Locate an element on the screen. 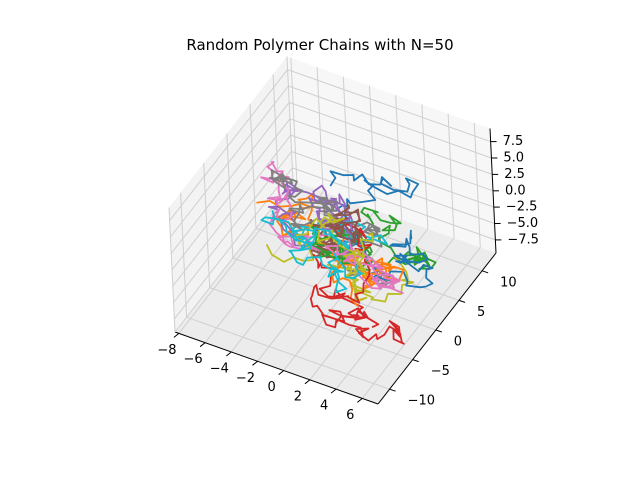 The image size is (640, 480). y-axis-line is located at coordinates (437, 328).